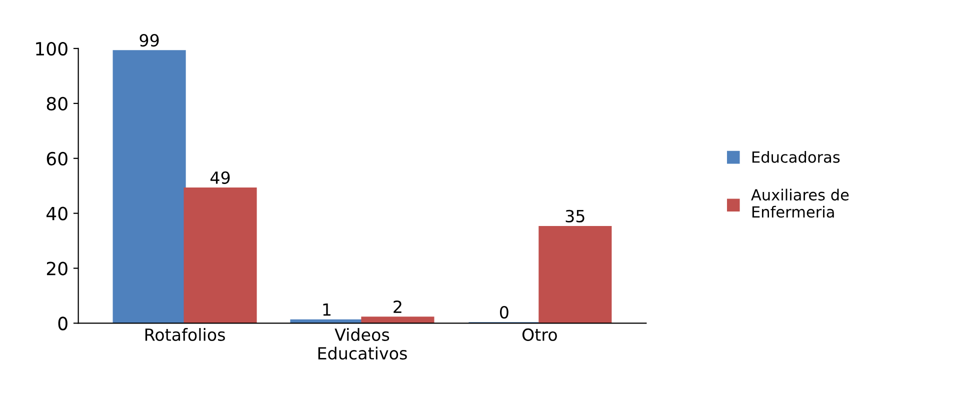  Describe the element at coordinates (52, 49) in the screenshot. I see `y-tick-label: 100` at that location.